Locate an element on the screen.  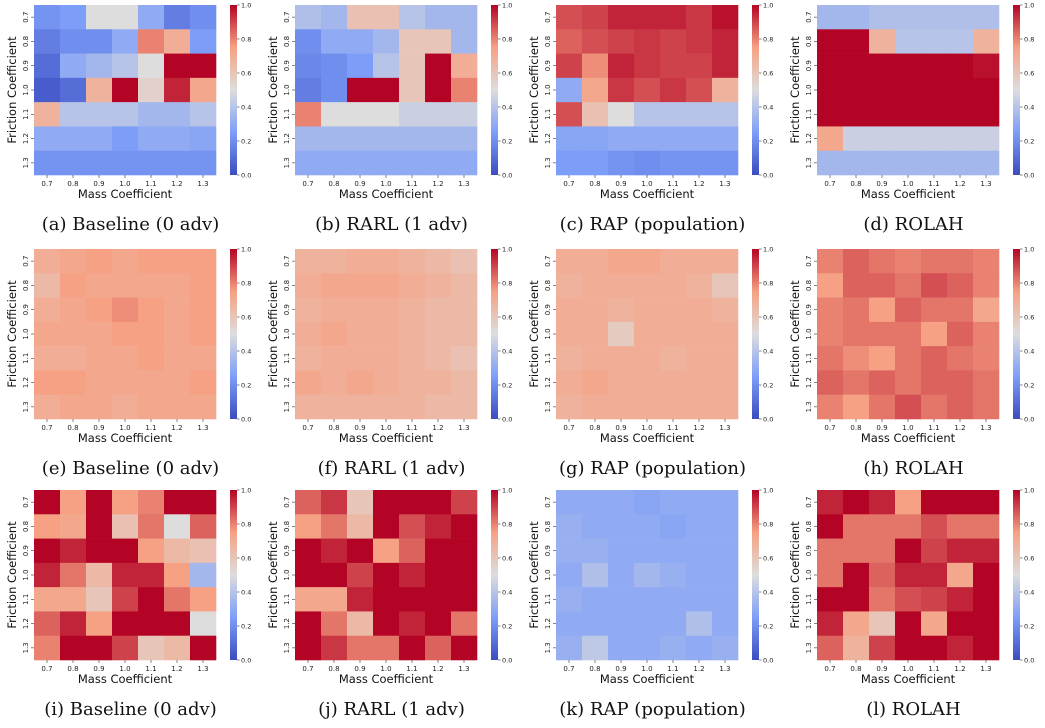
y-tick-label: 1.1 is located at coordinates (809, 358).